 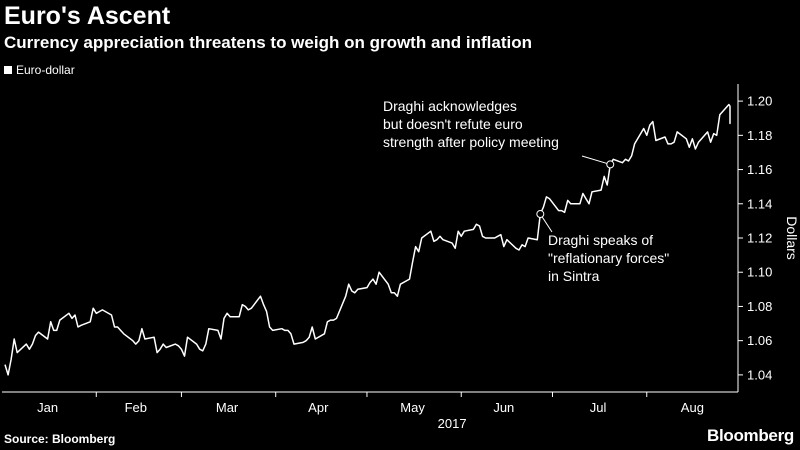 I want to click on annotation-text-sintra: "reflationary forces", so click(x=608, y=258).